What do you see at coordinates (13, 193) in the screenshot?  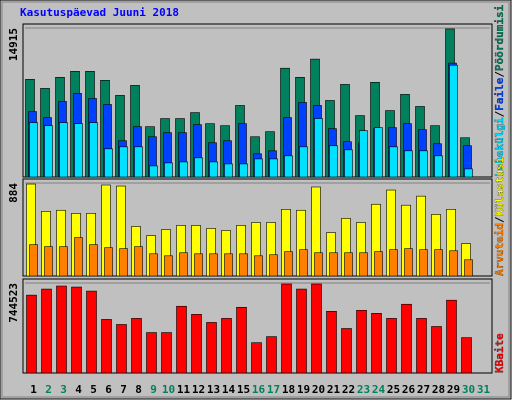 I see `y-tick-label: 884` at bounding box center [13, 193].